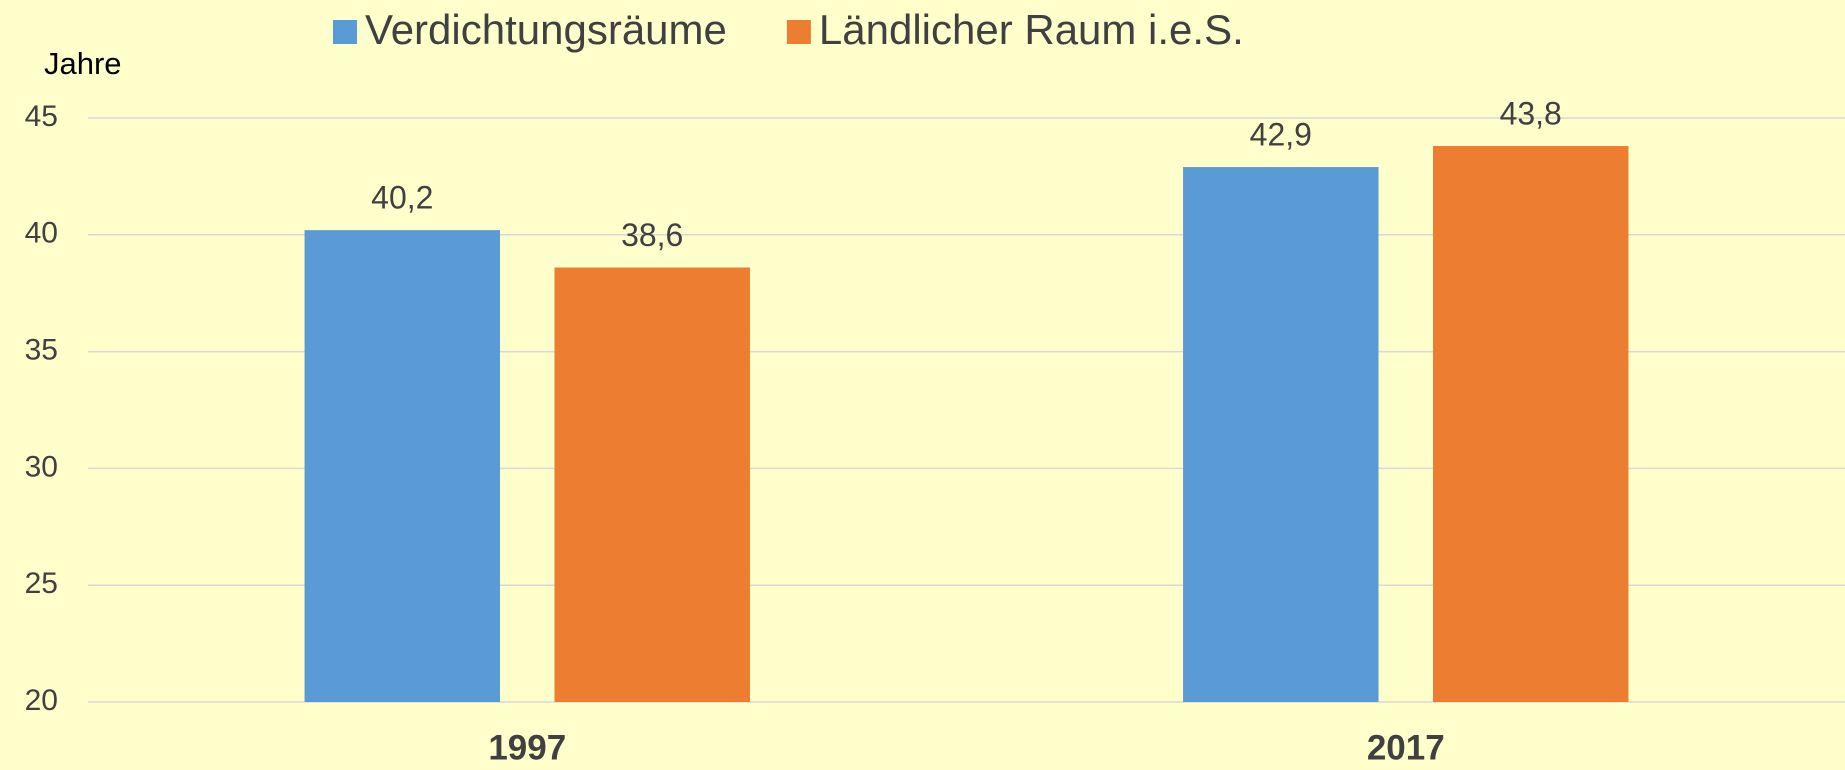 The width and height of the screenshot is (1845, 770). Describe the element at coordinates (546, 29) in the screenshot. I see `legend-label: Verdichtungsräume` at that location.